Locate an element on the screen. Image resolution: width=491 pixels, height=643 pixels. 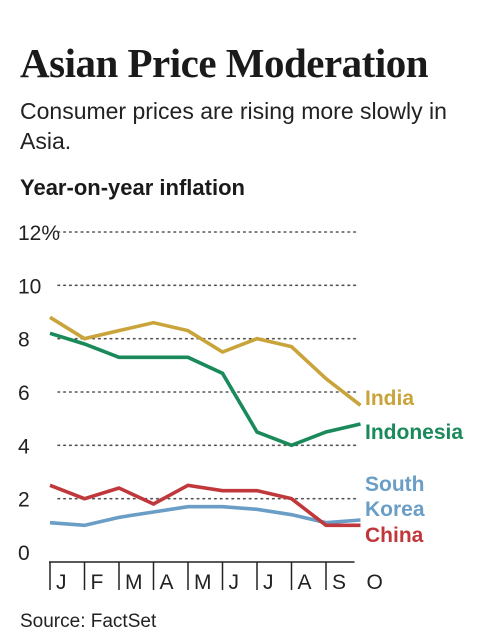
series-line-south-korea is located at coordinates (205, 516).